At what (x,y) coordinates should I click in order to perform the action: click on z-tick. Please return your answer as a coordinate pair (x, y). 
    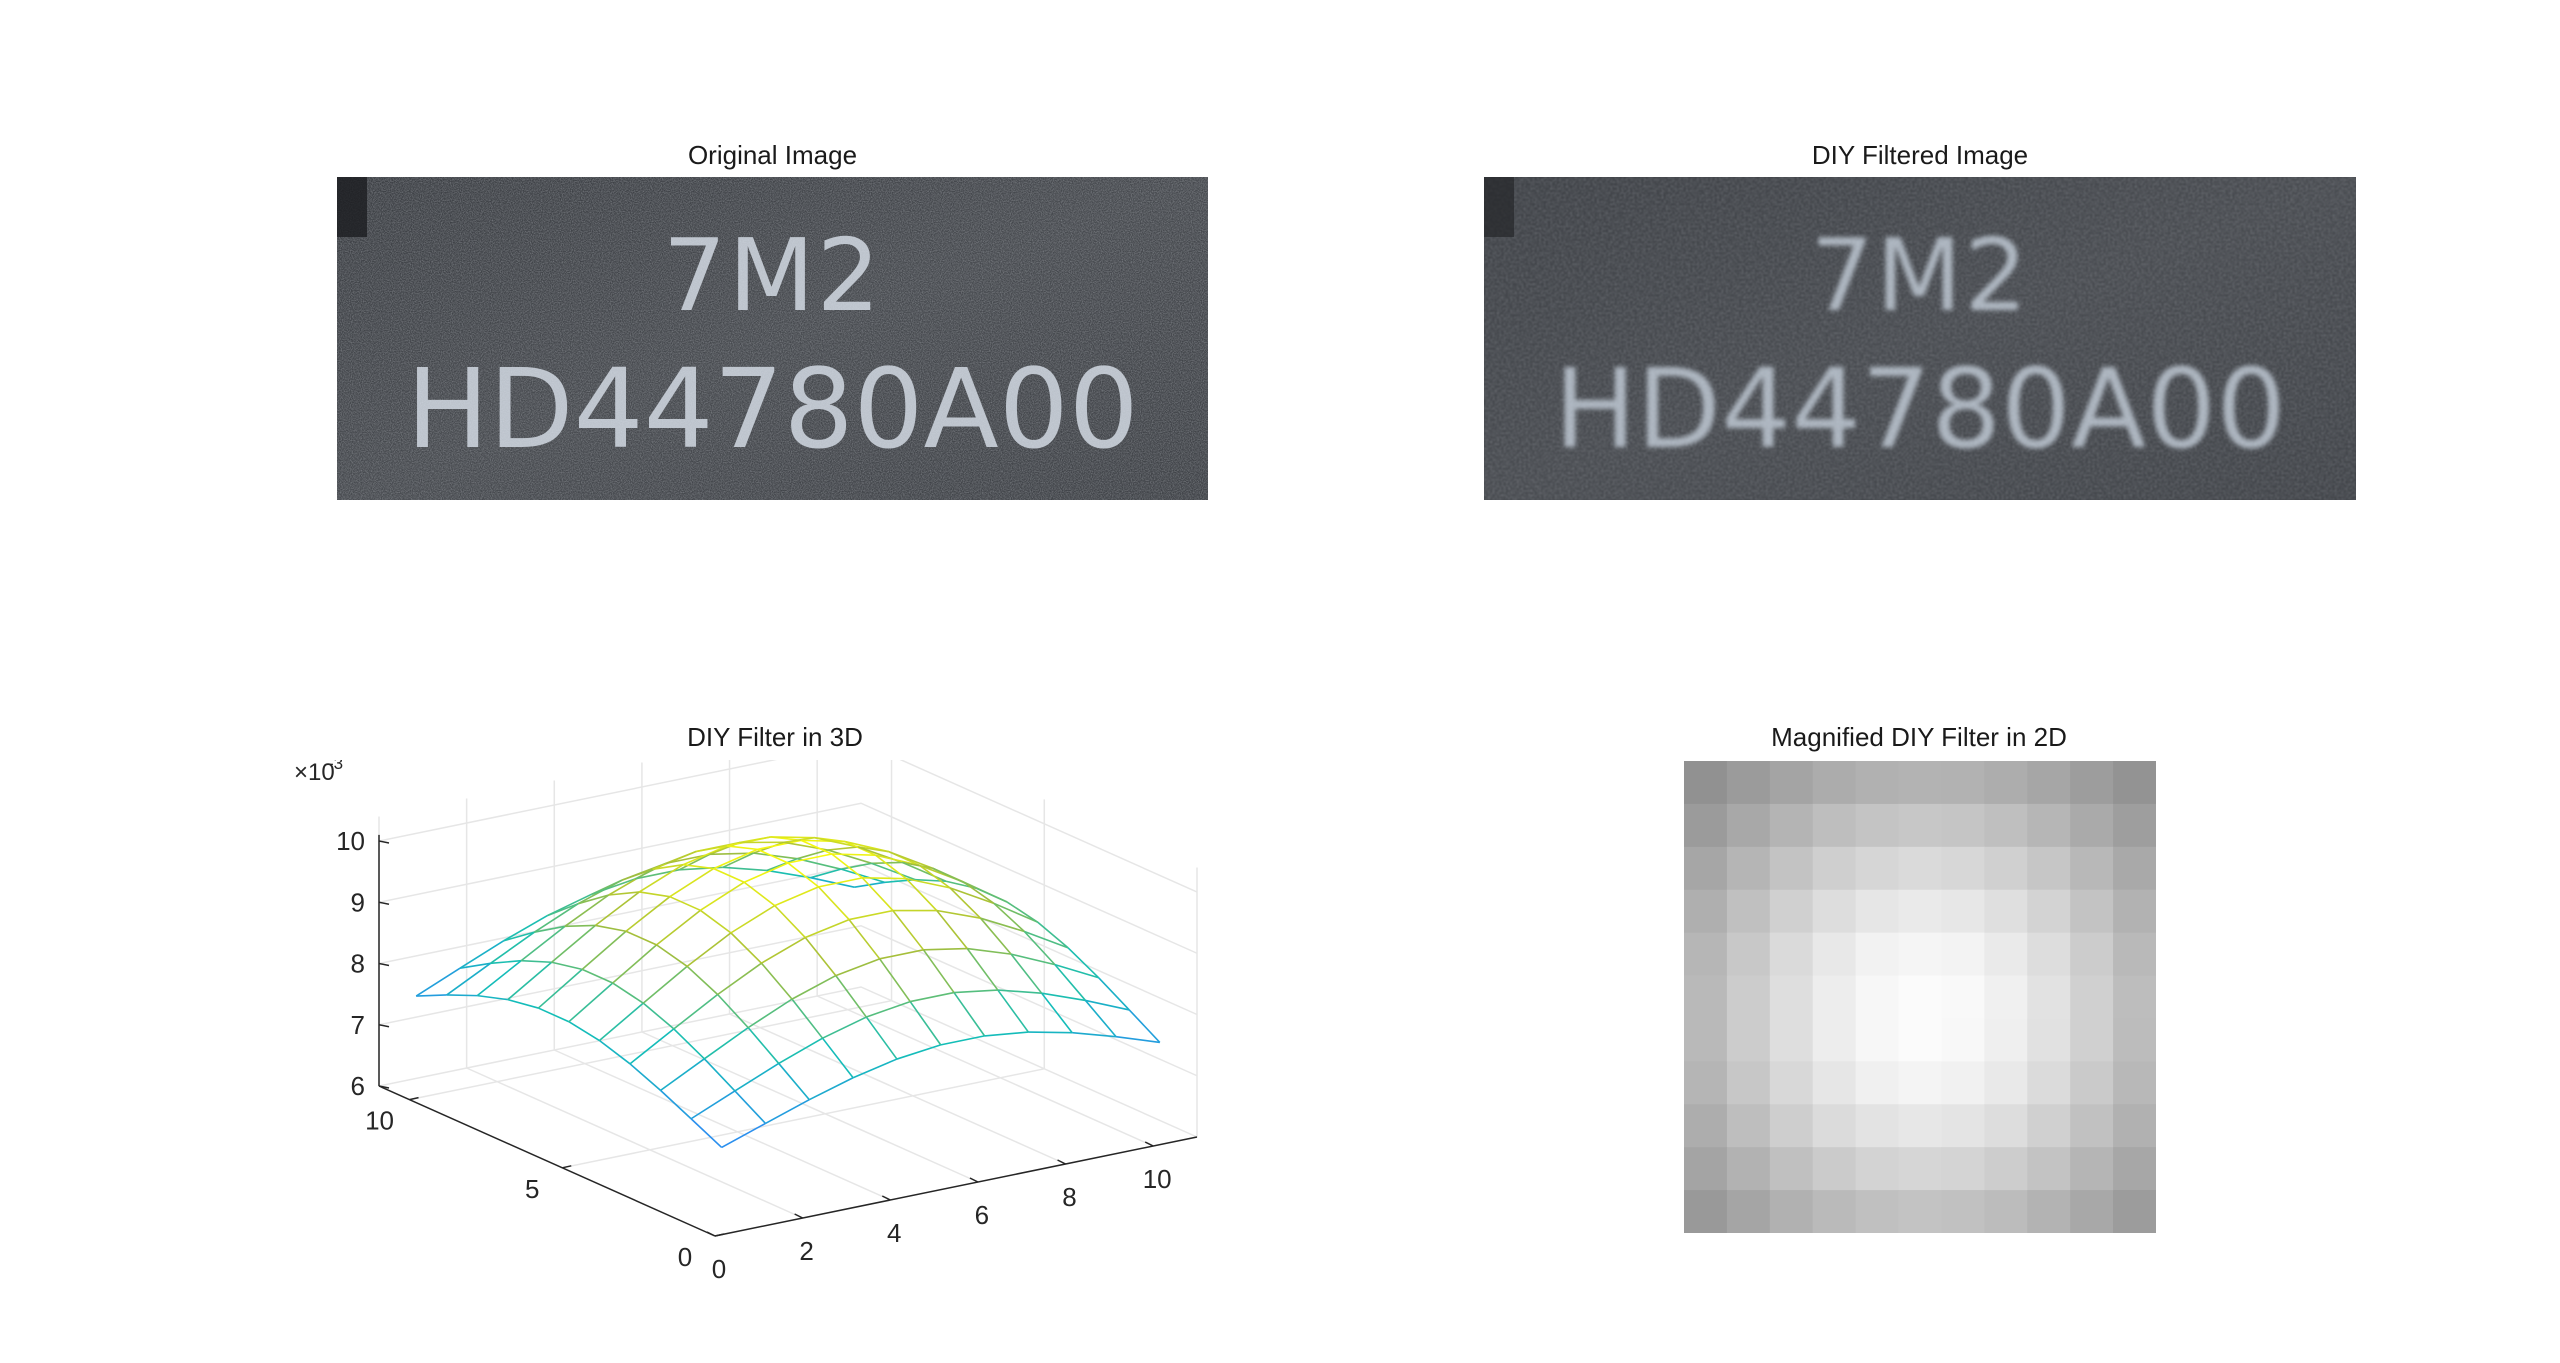
    Looking at the image, I should click on (384, 1087).